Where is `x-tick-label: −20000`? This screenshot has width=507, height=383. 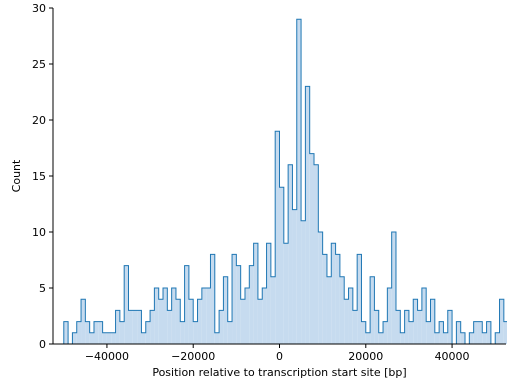
x-tick-label: −20000 is located at coordinates (193, 356).